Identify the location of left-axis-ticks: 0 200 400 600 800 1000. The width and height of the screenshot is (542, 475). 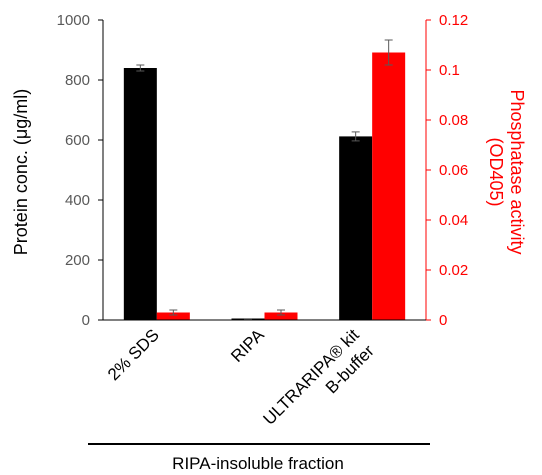
(80, 170).